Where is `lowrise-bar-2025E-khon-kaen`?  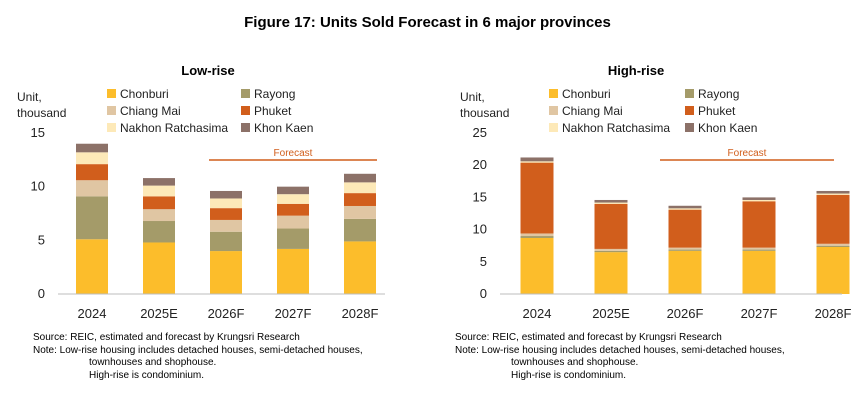 lowrise-bar-2025E-khon-kaen is located at coordinates (159, 182).